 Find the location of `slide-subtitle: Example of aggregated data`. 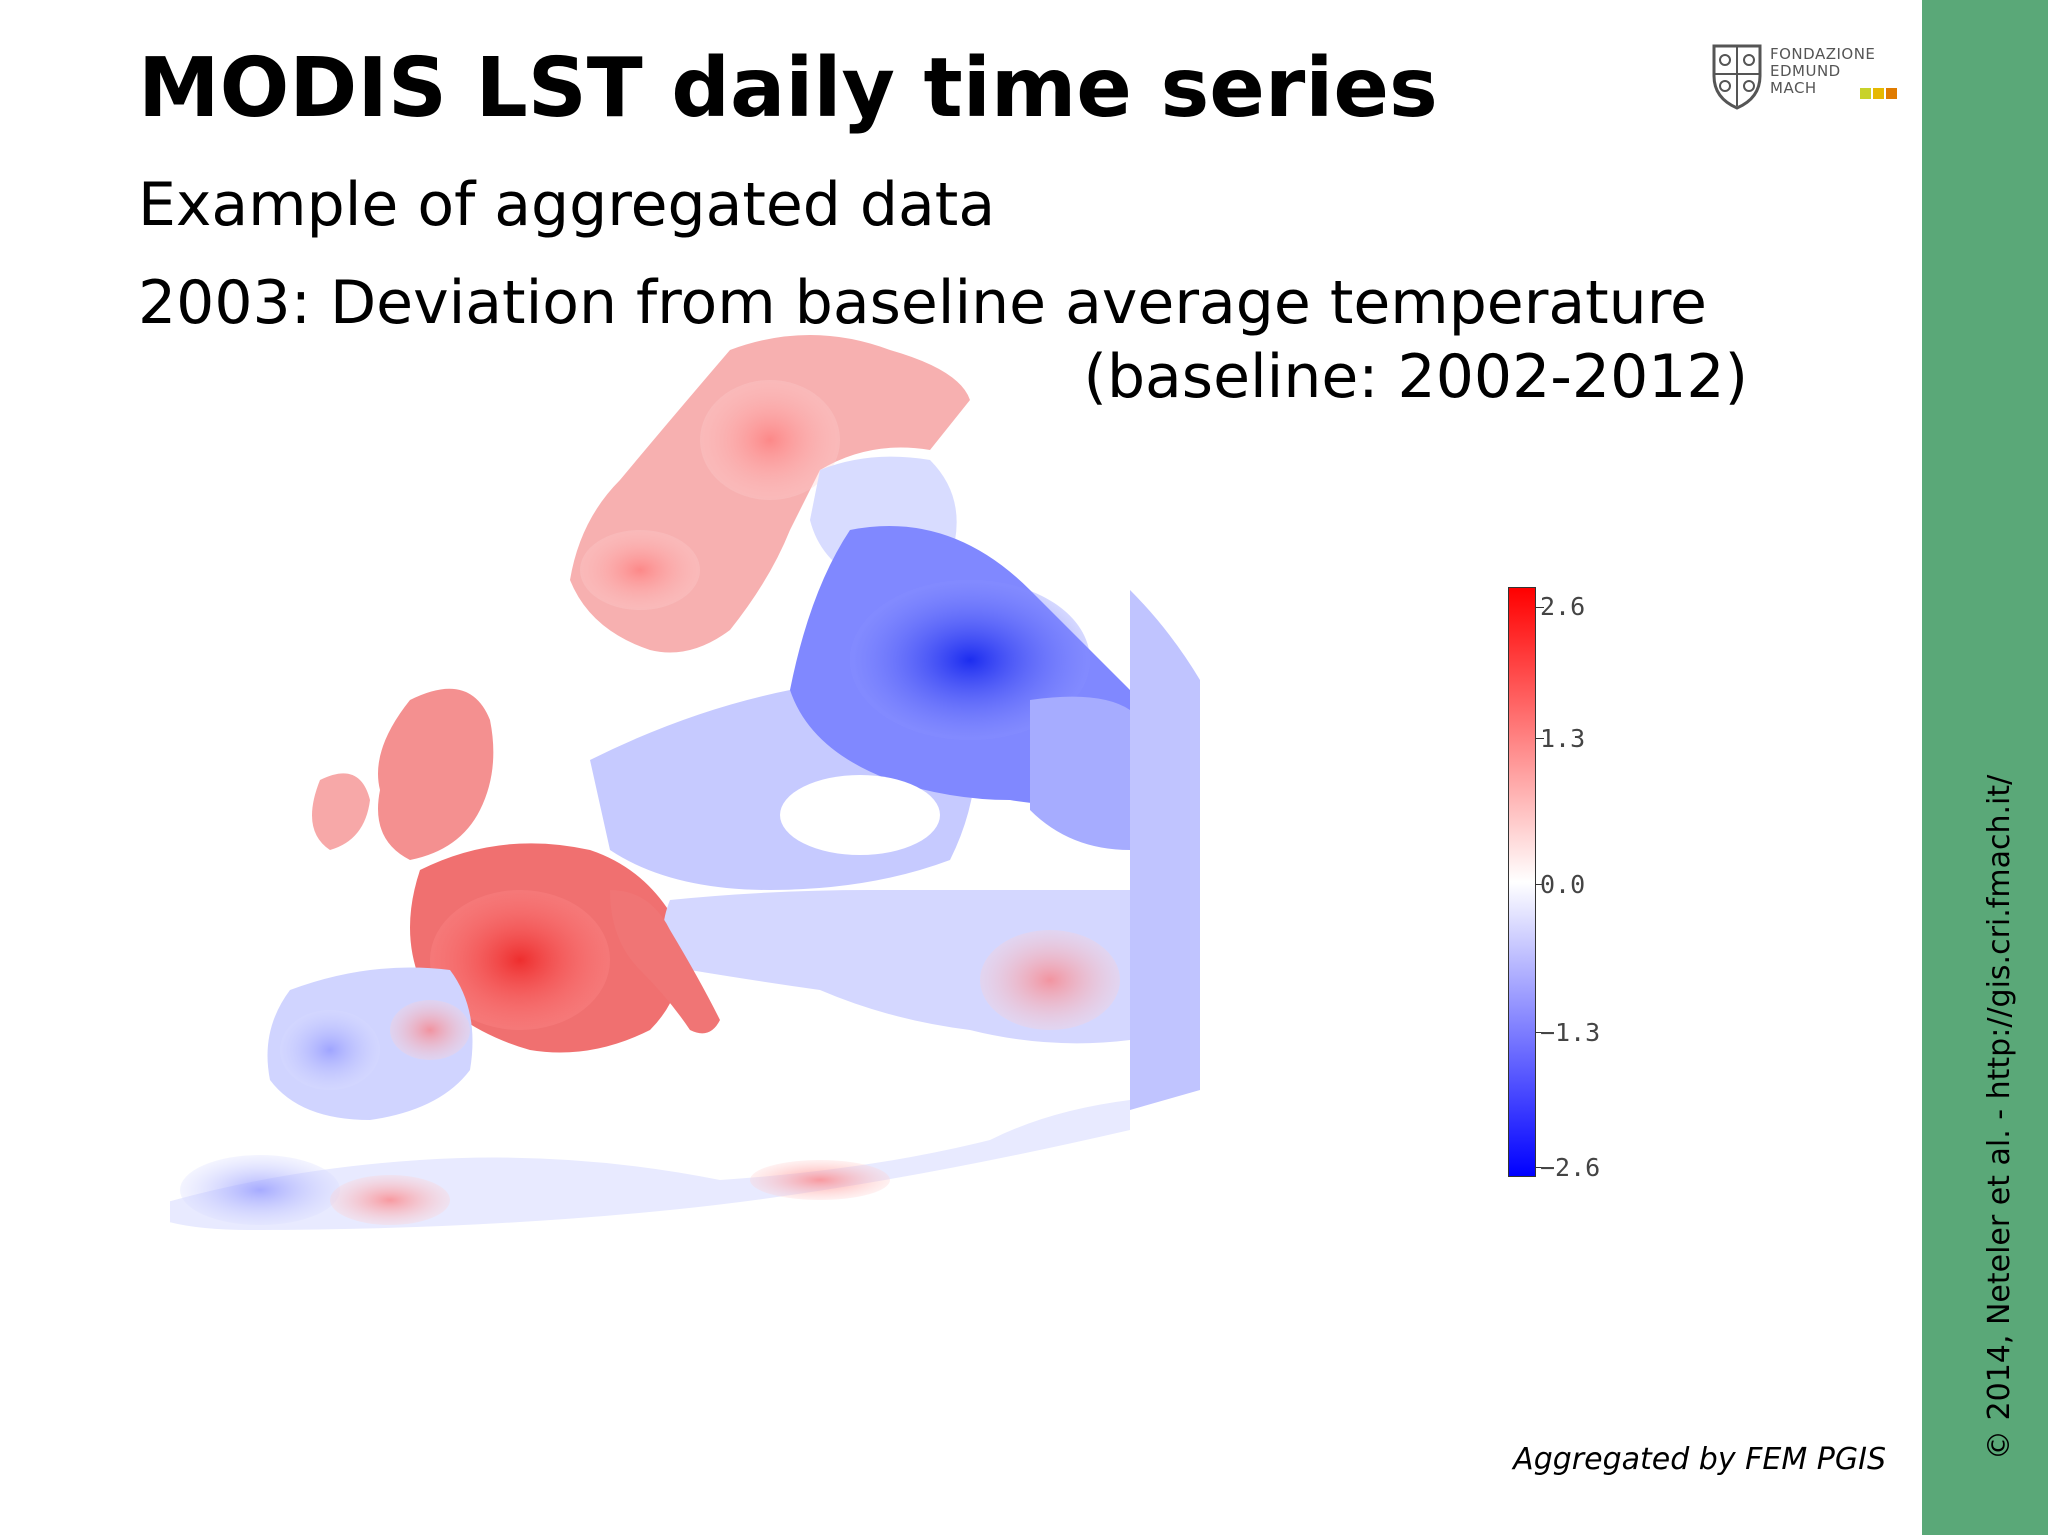

slide-subtitle: Example of aggregated data is located at coordinates (567, 205).